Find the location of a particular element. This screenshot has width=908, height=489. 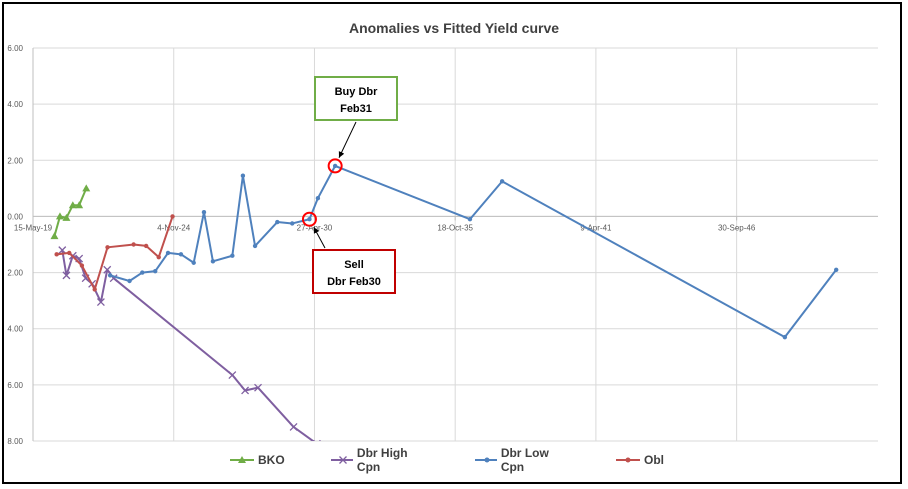

sell-annotation-arrow is located at coordinates (319, 237).